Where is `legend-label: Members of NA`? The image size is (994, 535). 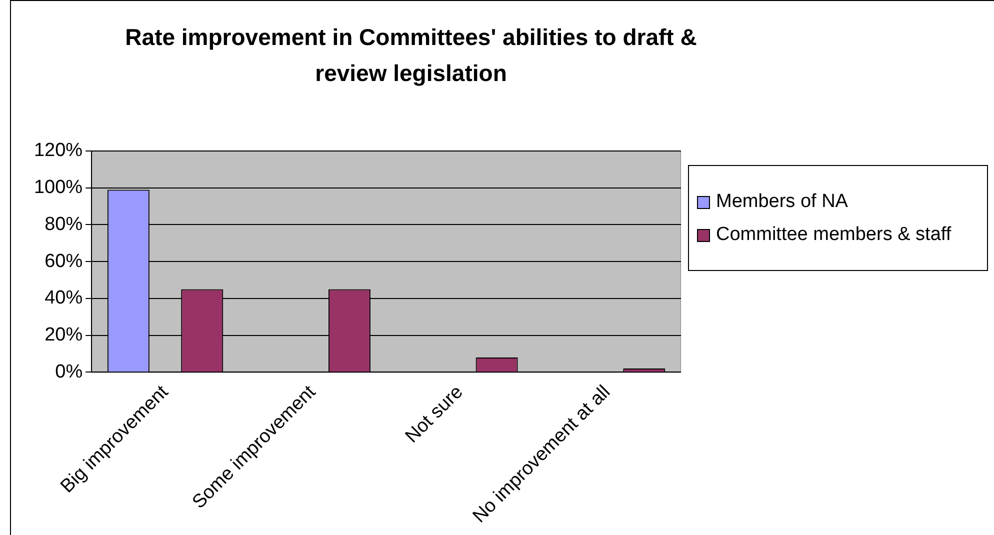 legend-label: Members of NA is located at coordinates (782, 201).